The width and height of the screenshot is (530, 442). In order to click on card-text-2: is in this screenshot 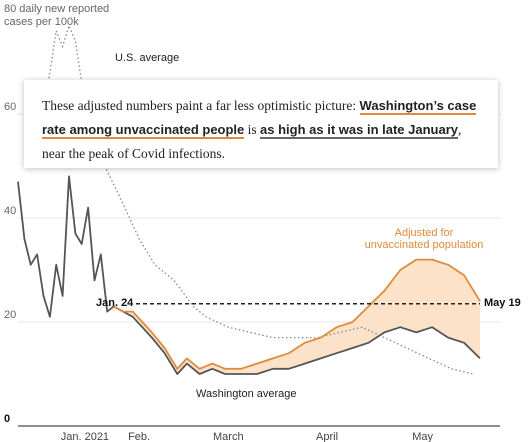, I will do `click(252, 129)`.